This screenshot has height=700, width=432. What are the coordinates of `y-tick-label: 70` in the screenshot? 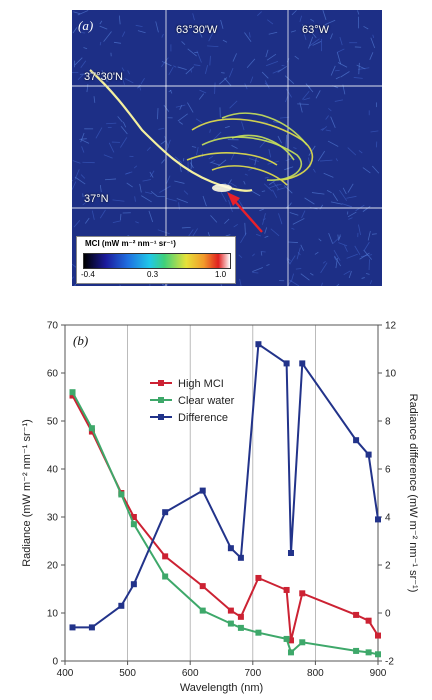 It's located at (53, 326).